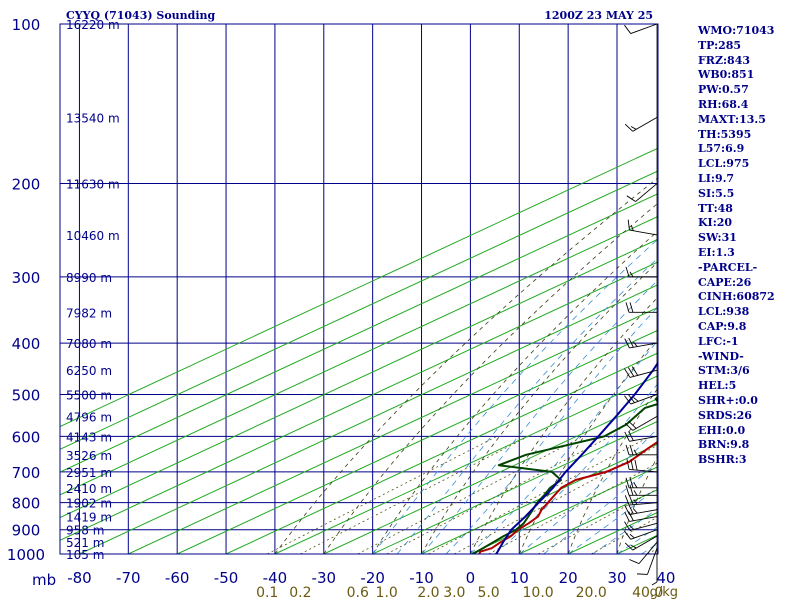  I want to click on mixing-ratio-unit-label: g/kg, so click(664, 592).